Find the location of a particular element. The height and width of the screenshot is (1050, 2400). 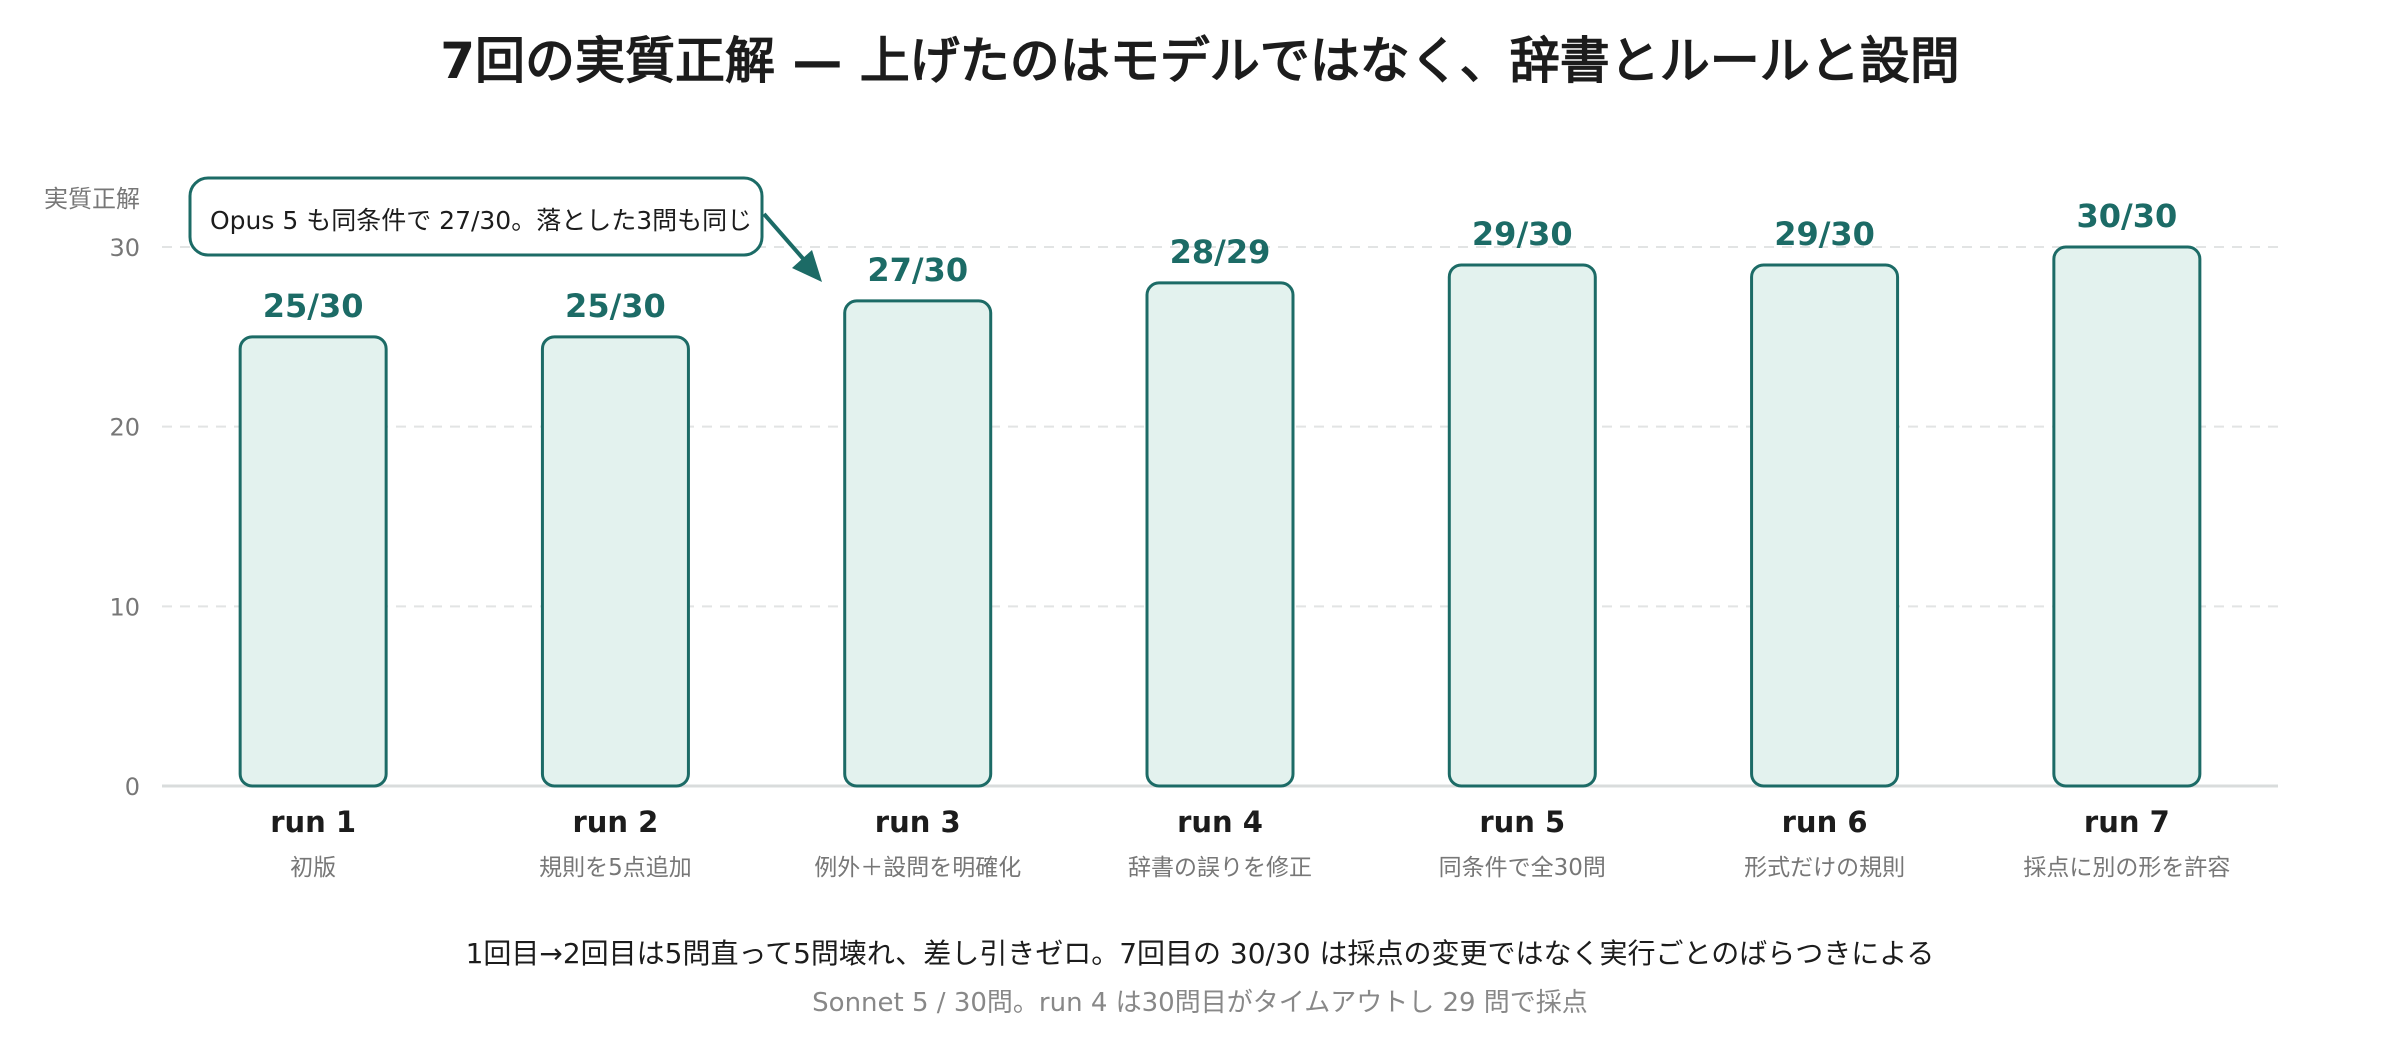

bar-group-5: 29/30 run 5 同条件で全30問 is located at coordinates (1522, 548).